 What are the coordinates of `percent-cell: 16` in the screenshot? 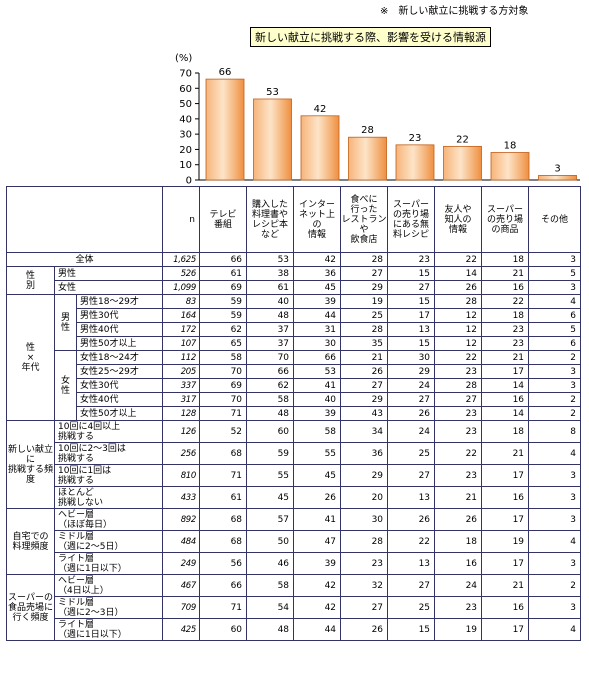 It's located at (505, 607).